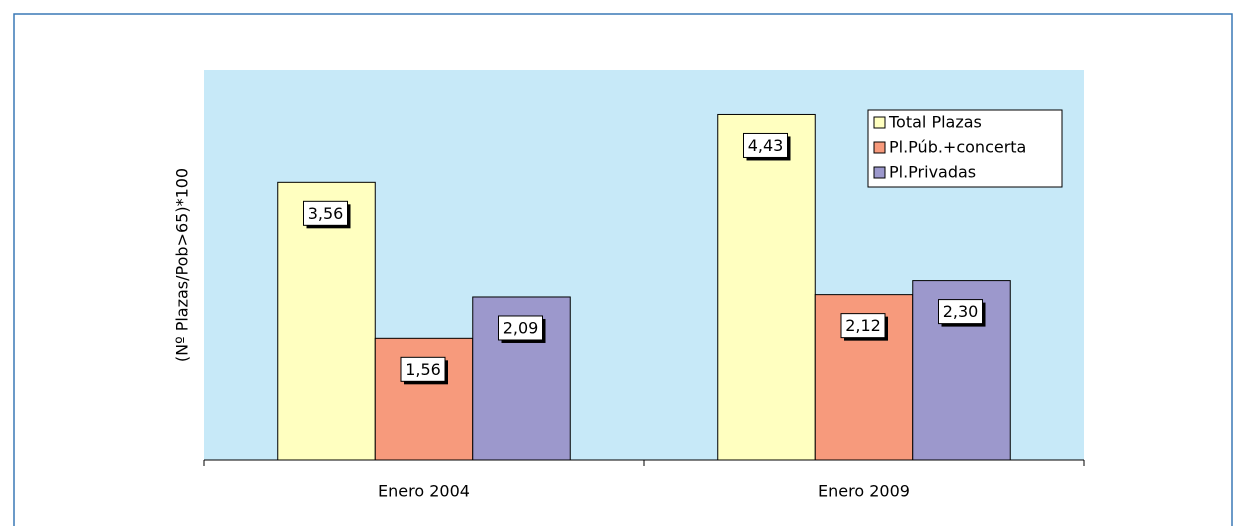 The image size is (1246, 526). I want to click on x-tick-label: Enero 2004, so click(424, 491).